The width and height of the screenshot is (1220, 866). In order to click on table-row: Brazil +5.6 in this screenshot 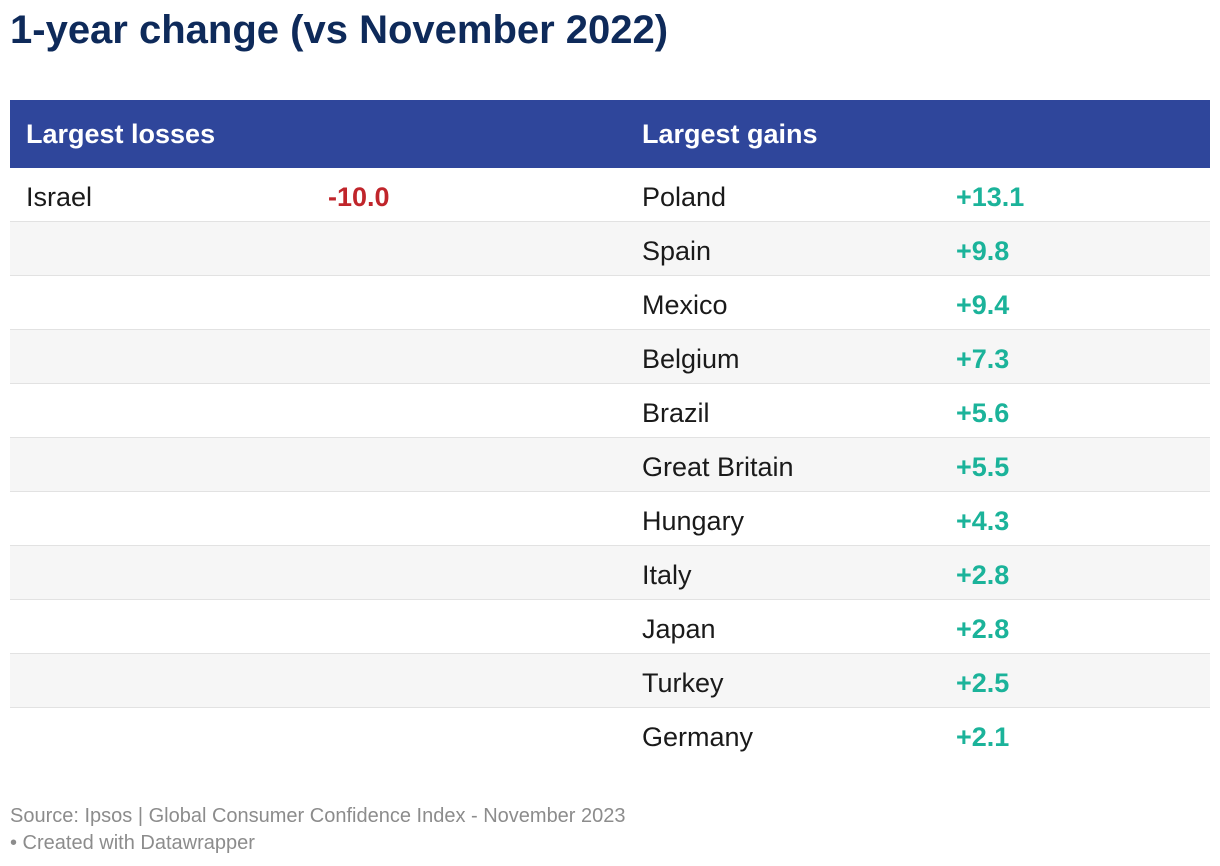, I will do `click(610, 411)`.